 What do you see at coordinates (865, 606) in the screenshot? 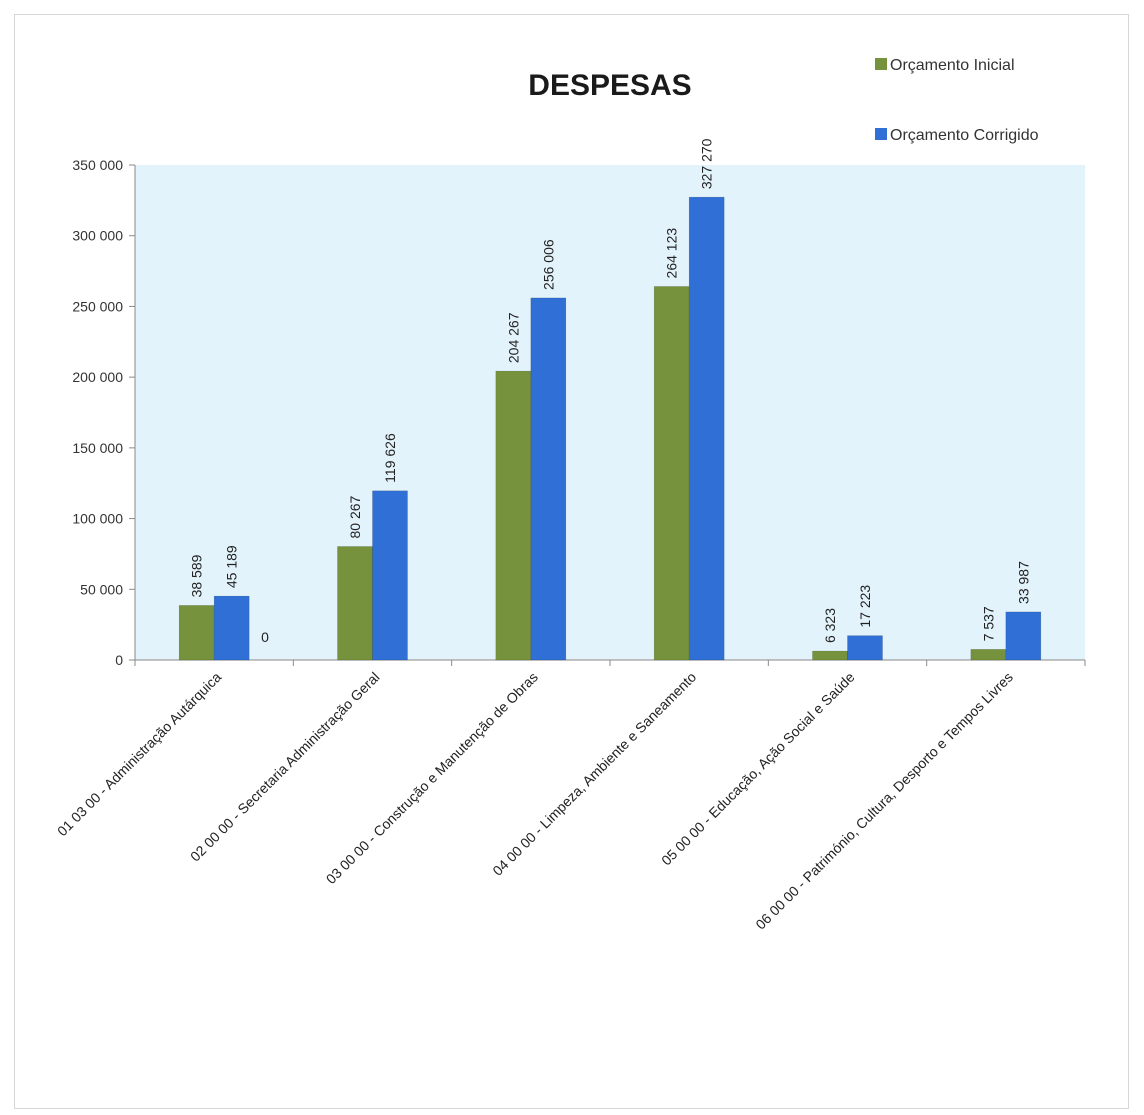
I see `data-label: 17 223` at bounding box center [865, 606].